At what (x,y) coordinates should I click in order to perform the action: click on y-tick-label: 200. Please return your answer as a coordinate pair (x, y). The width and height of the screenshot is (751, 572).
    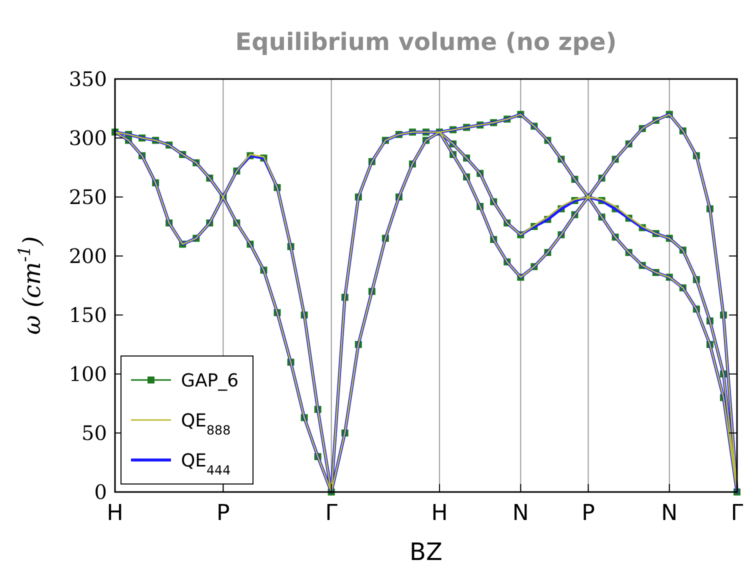
    Looking at the image, I should click on (87, 256).